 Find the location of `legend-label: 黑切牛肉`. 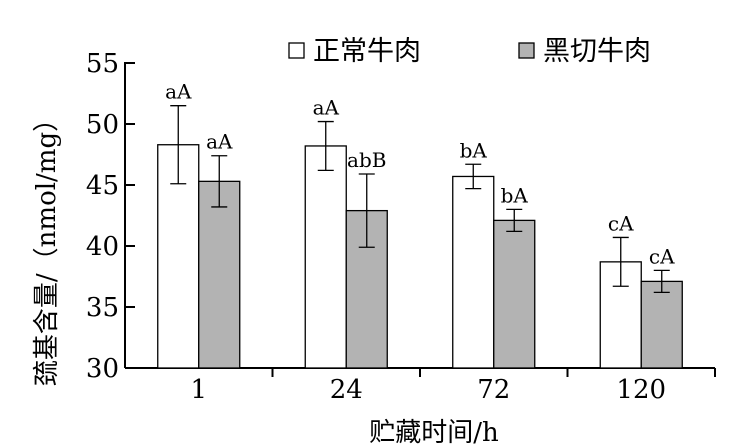

legend-label: 黑切牛肉 is located at coordinates (597, 51).